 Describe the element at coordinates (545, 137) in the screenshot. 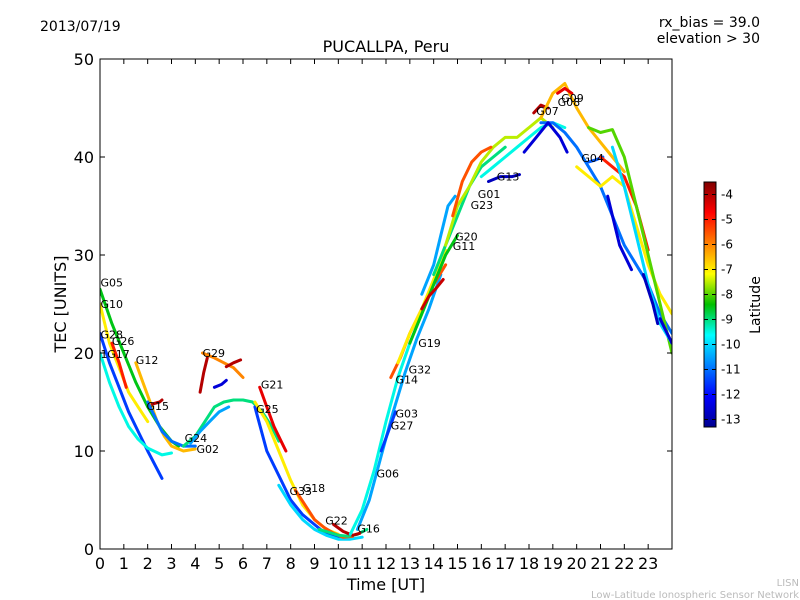

I see `series-line-g04b` at that location.